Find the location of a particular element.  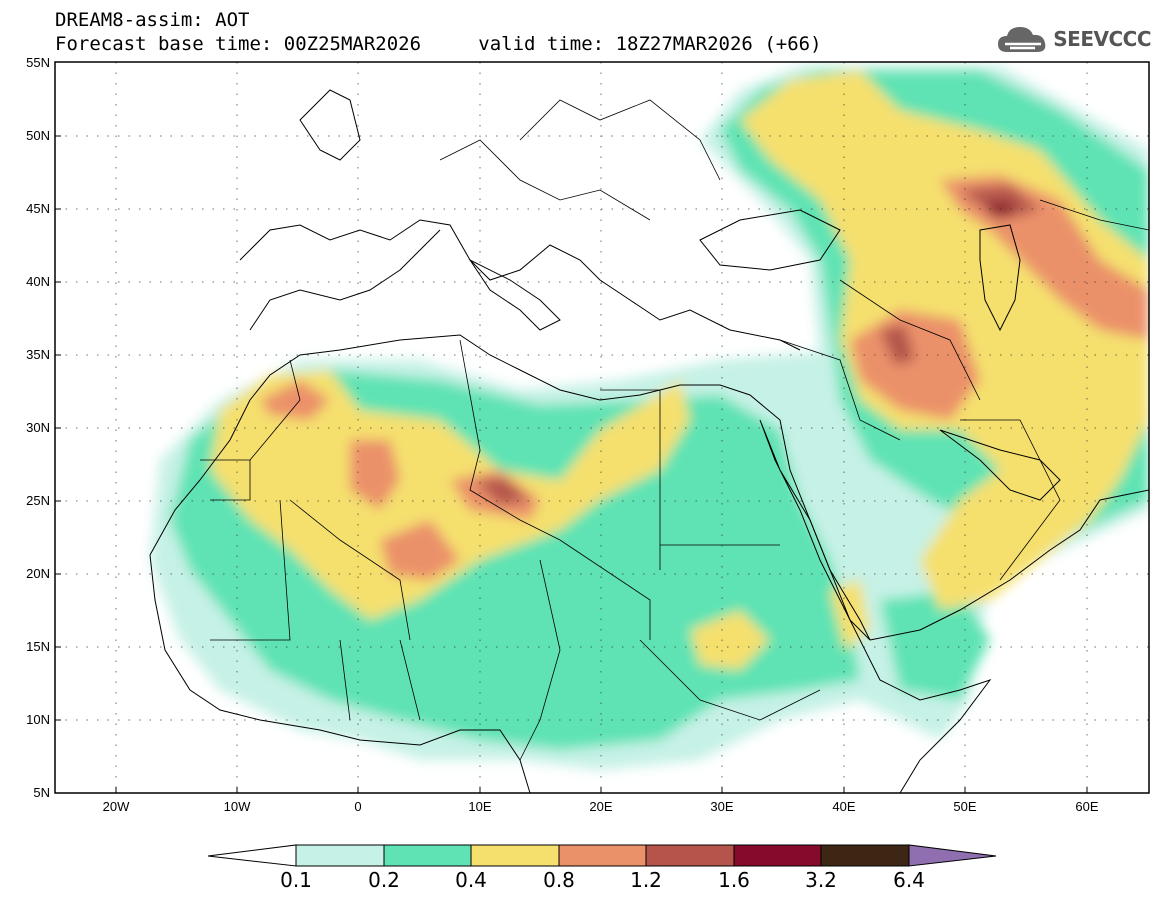

lon-label: 20W is located at coordinates (116, 806).